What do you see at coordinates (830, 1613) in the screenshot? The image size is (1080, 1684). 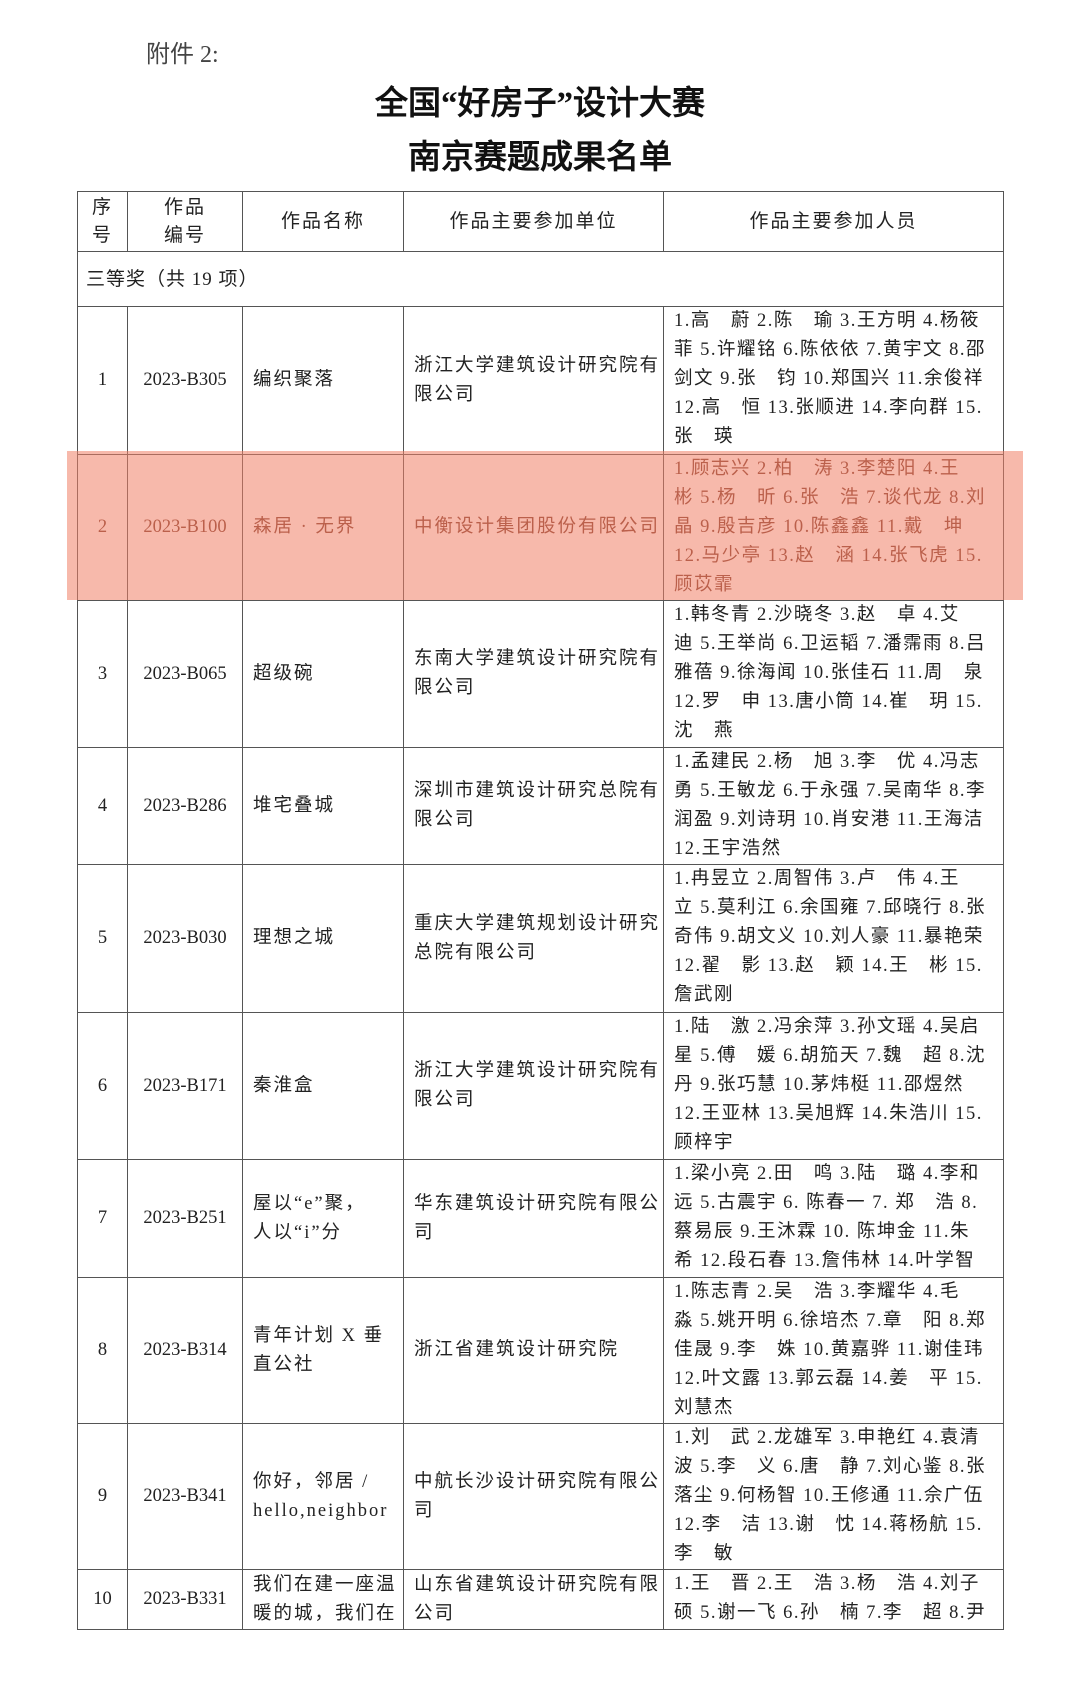 I see `people-line: 硕 5.谢一飞 6.孙 楠 7.李 超 8.尹` at bounding box center [830, 1613].